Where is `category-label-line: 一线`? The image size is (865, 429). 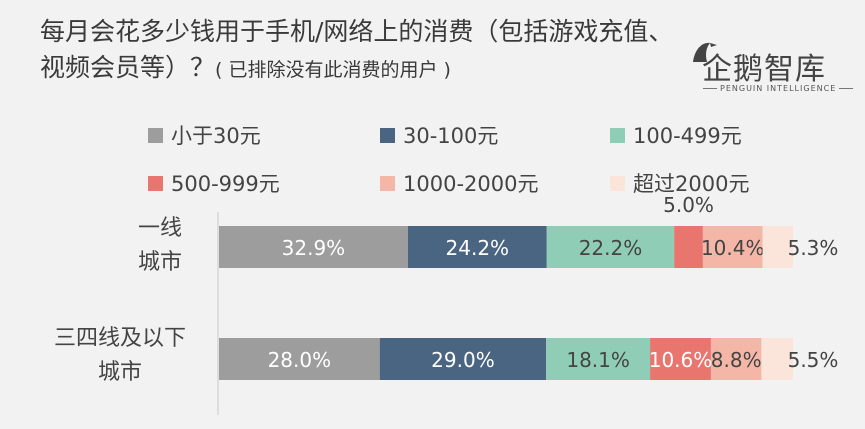
category-label-line: 一线 is located at coordinates (159, 228).